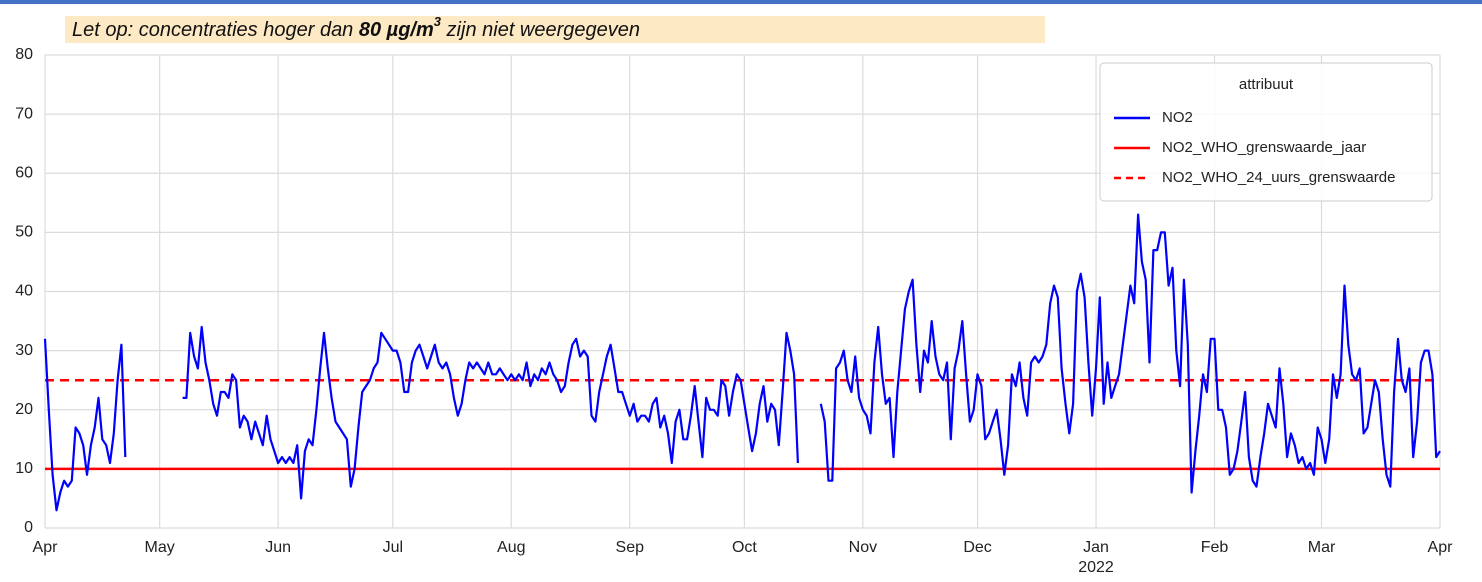  Describe the element at coordinates (630, 547) in the screenshot. I see `x-tick-label: Sep` at that location.